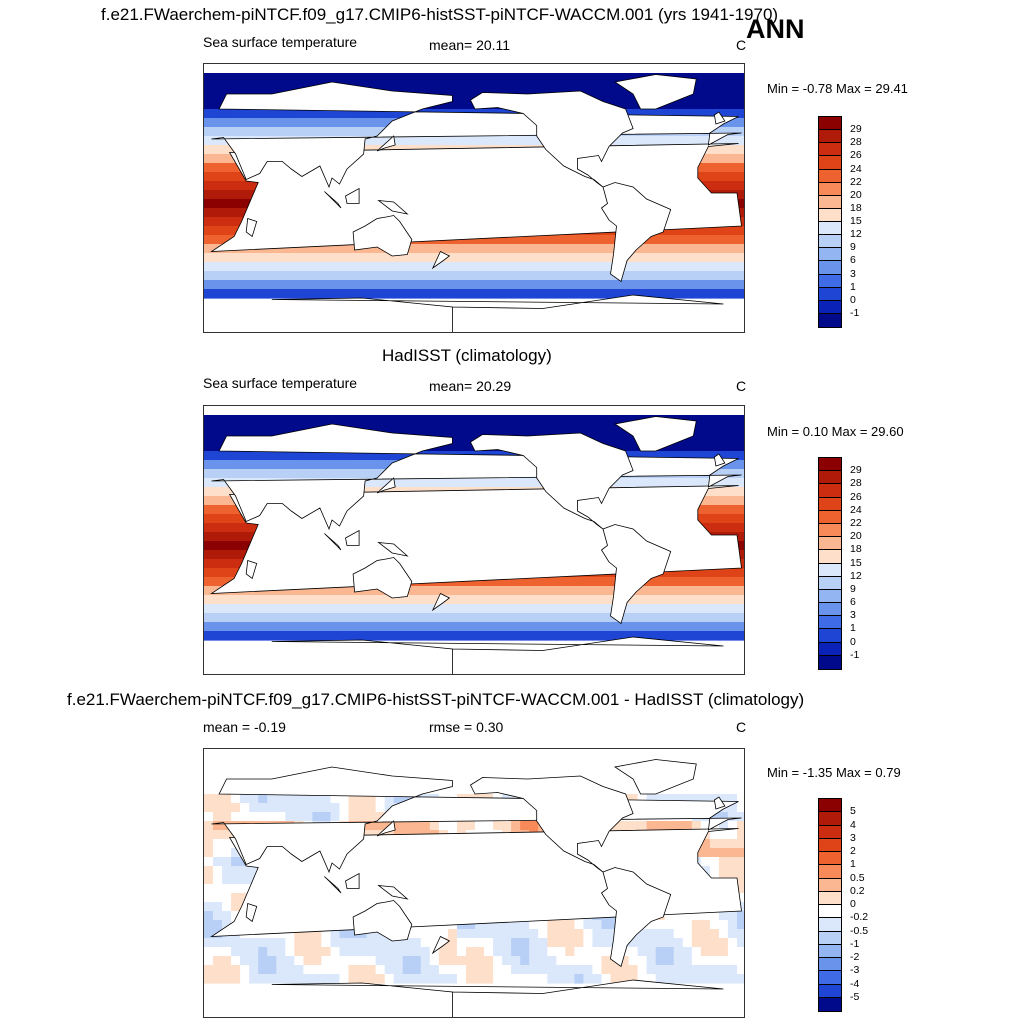 This screenshot has width=1024, height=1024. Describe the element at coordinates (466, 727) in the screenshot. I see `panel-diff-rmse: rmse = 0.30` at that location.